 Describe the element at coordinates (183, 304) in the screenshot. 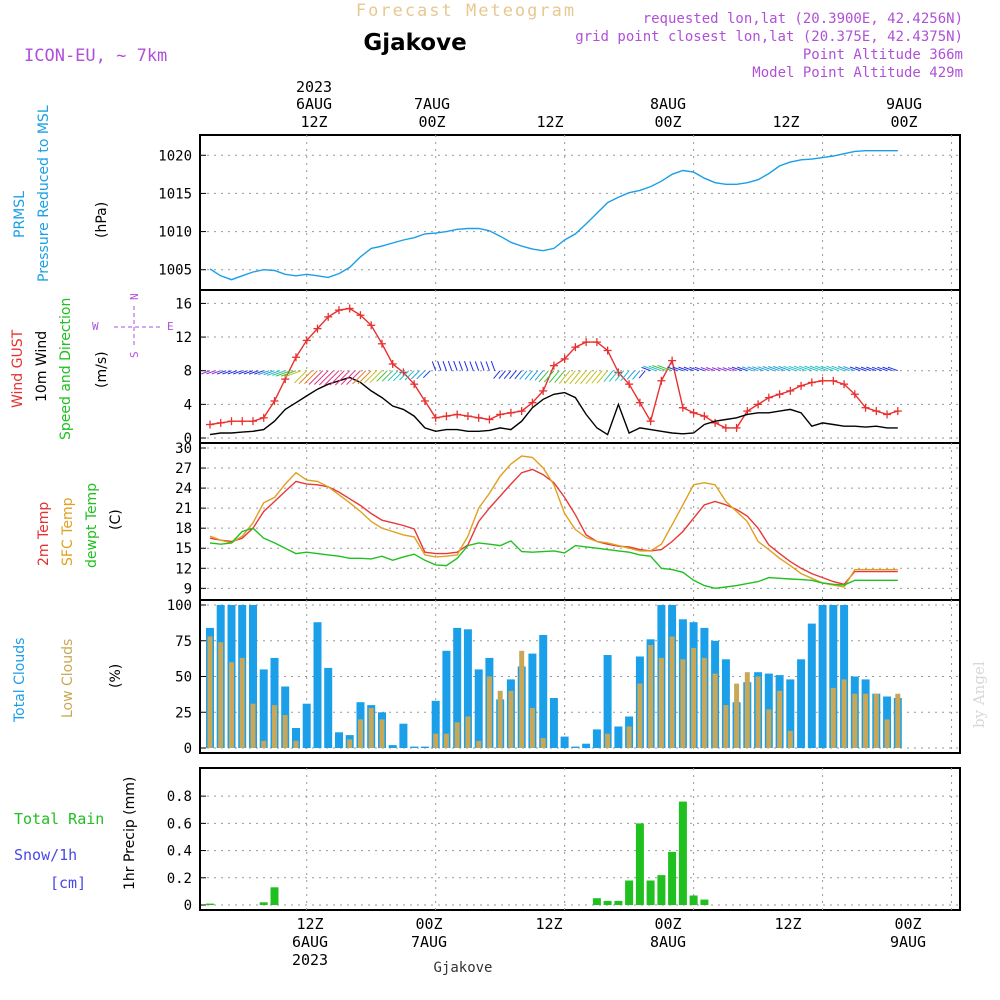

I see `y-tick-label: 16` at that location.